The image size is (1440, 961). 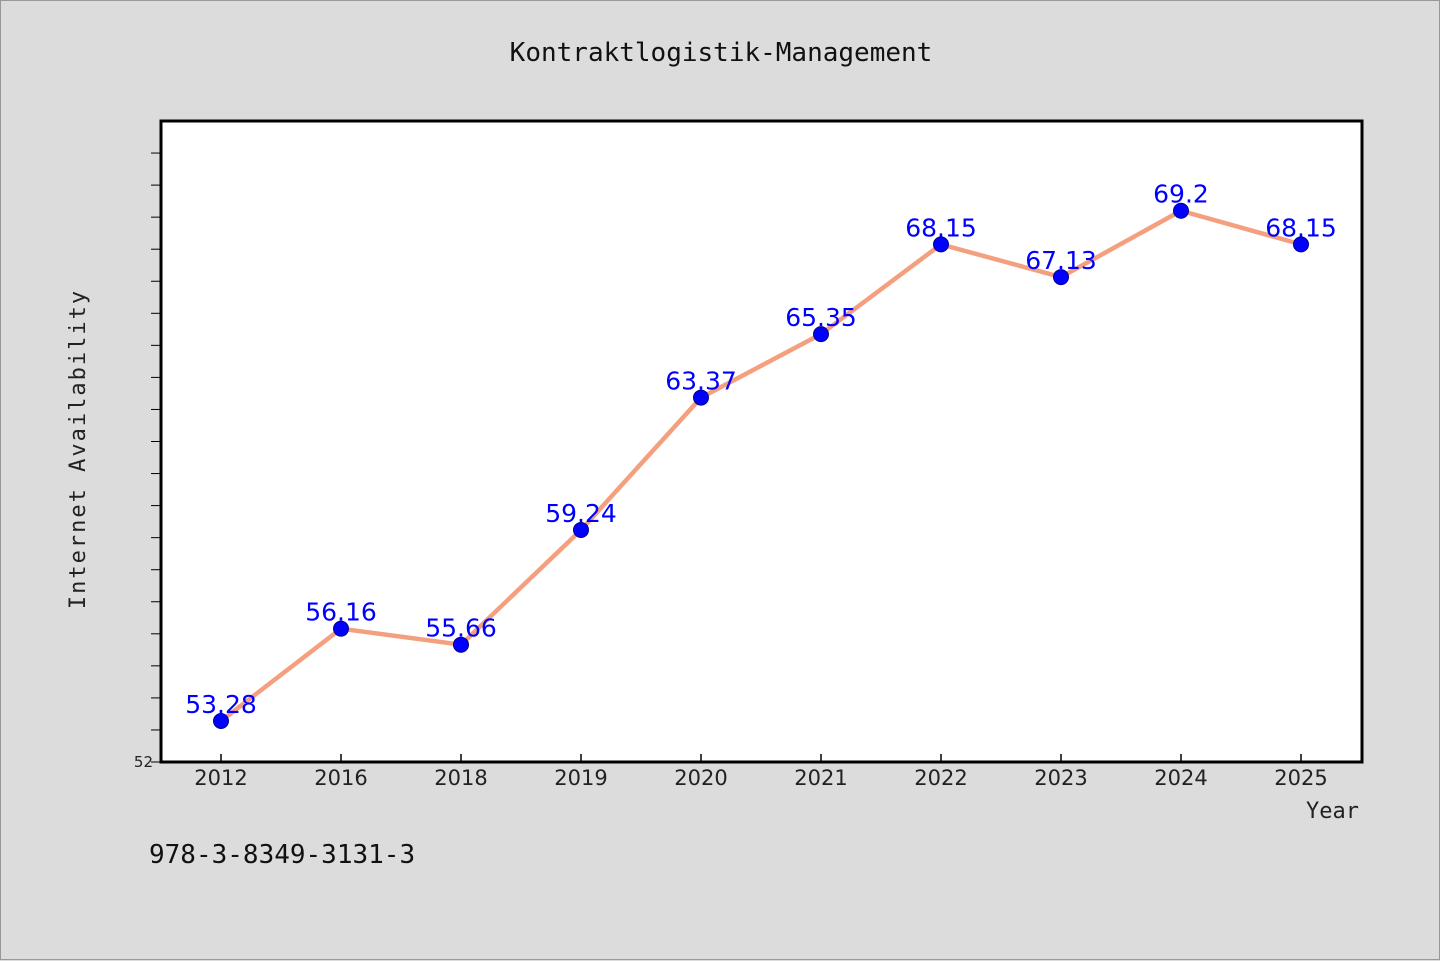 I want to click on x-tick-label: 2021, so click(x=820, y=778).